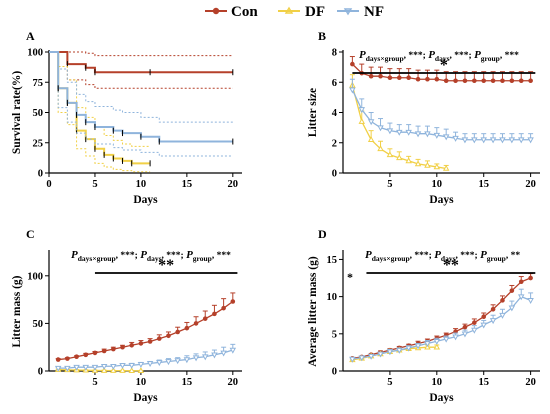 The image size is (550, 414). I want to click on x-axis-label: Days, so click(441, 200).